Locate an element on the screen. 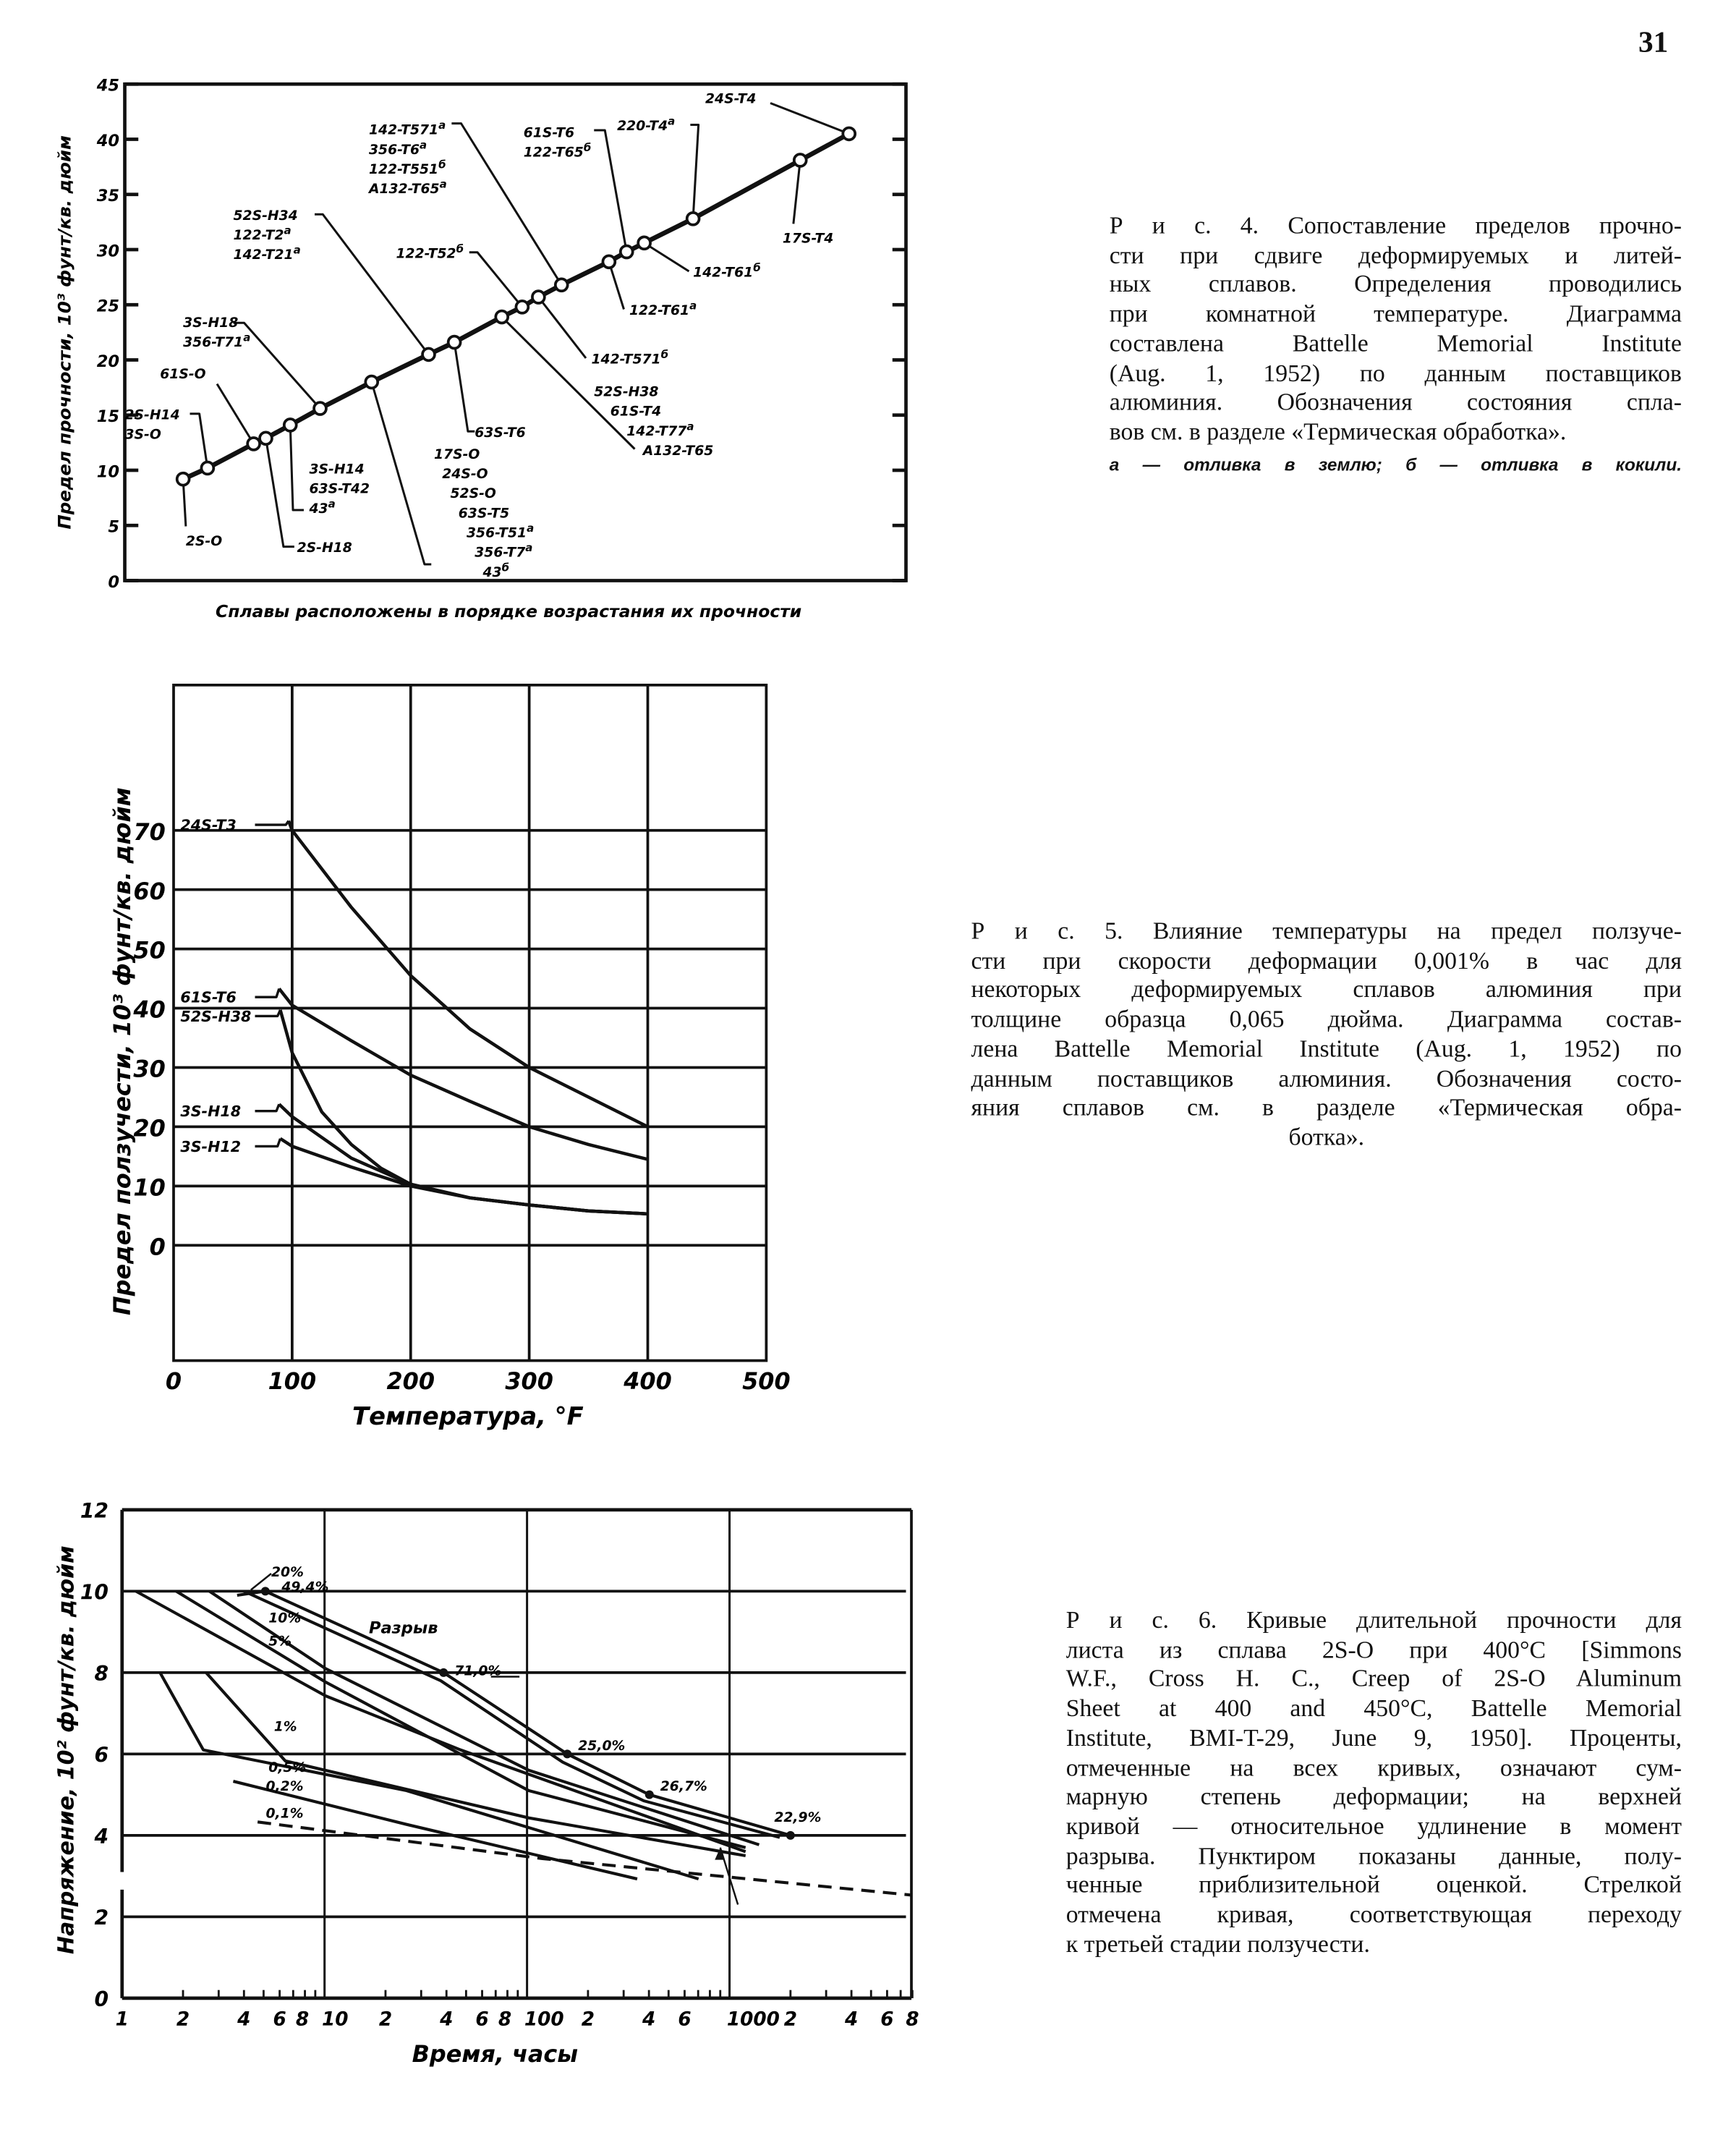  alloy-label: 52S-O is located at coordinates (473, 493).